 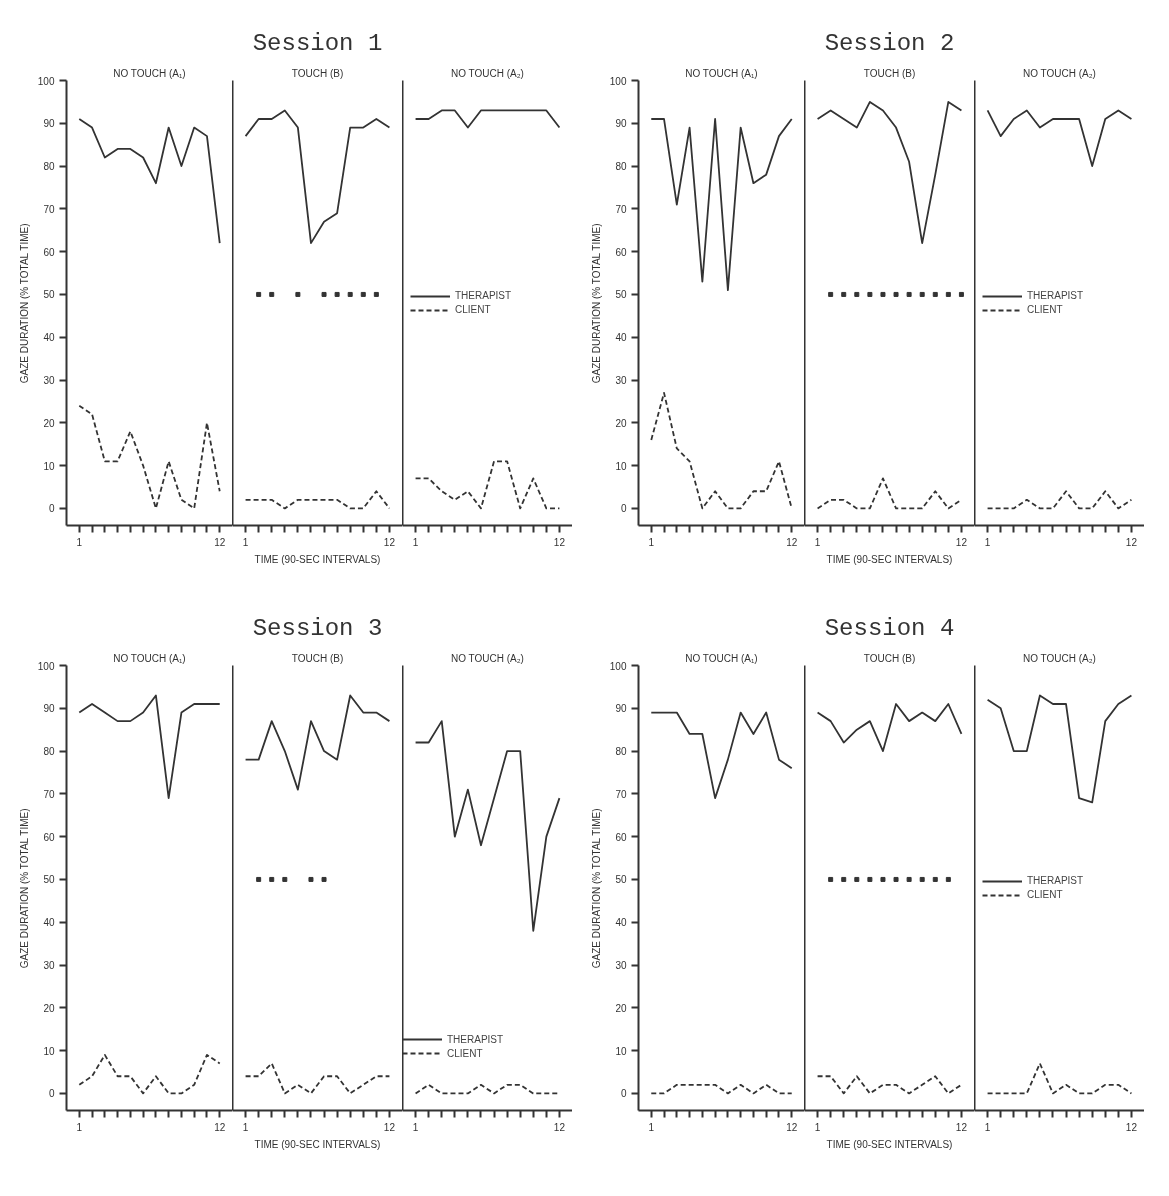 What do you see at coordinates (889, 43) in the screenshot?
I see `chart-title: Session 2` at bounding box center [889, 43].